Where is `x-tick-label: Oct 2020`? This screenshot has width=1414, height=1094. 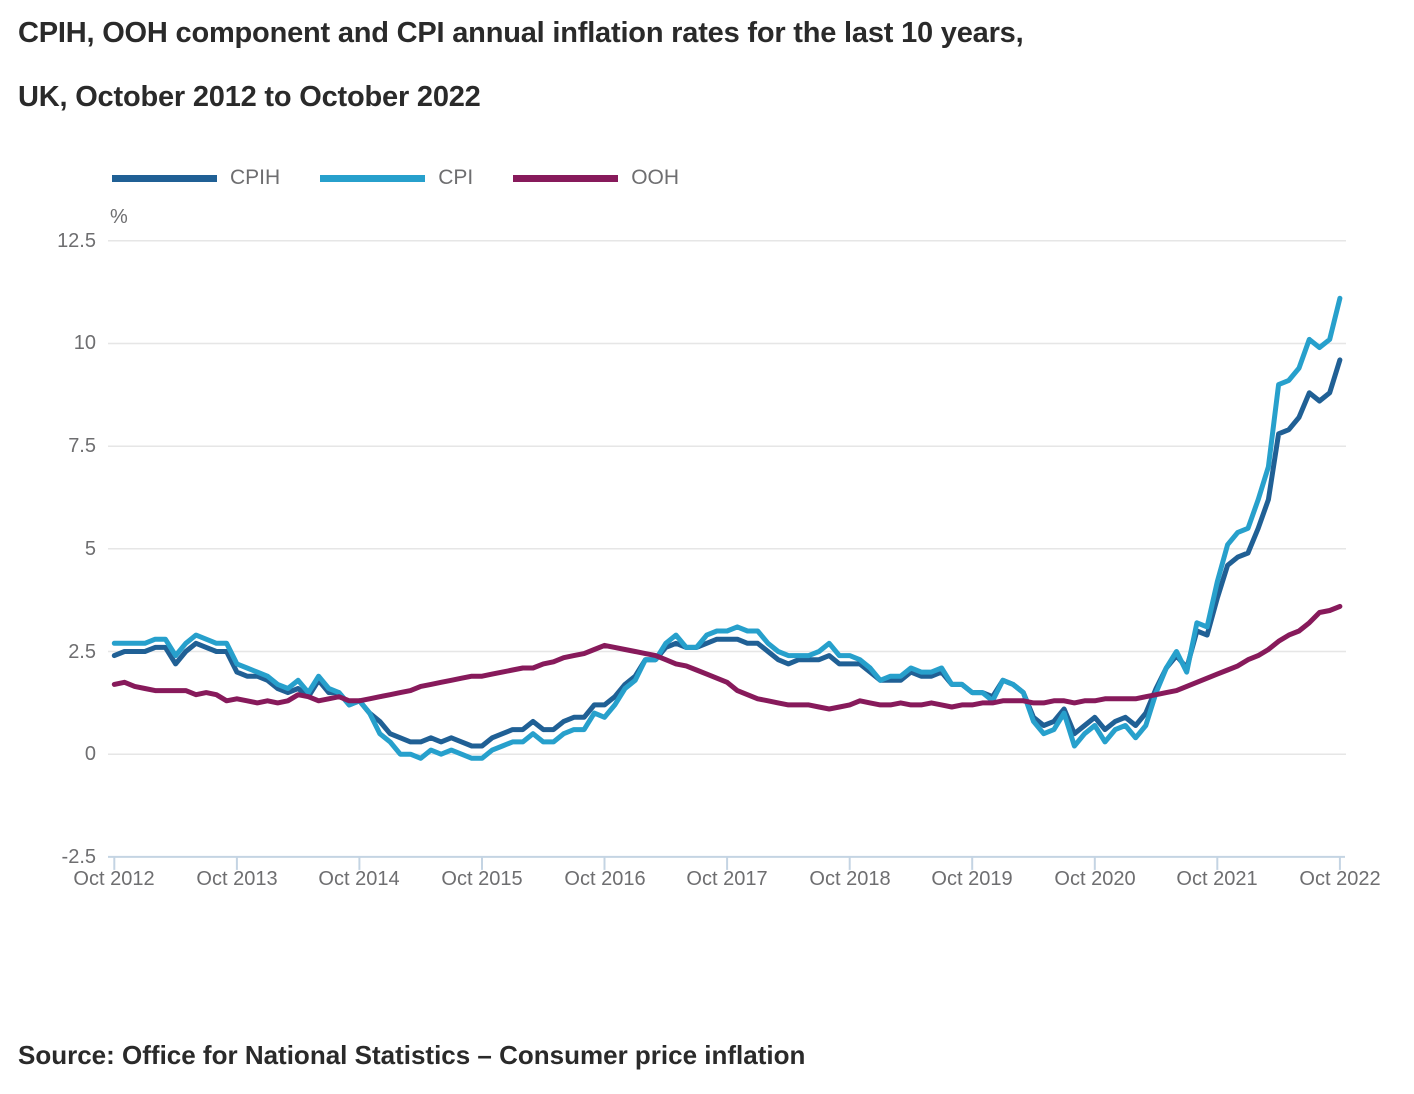 x-tick-label: Oct 2020 is located at coordinates (1095, 879).